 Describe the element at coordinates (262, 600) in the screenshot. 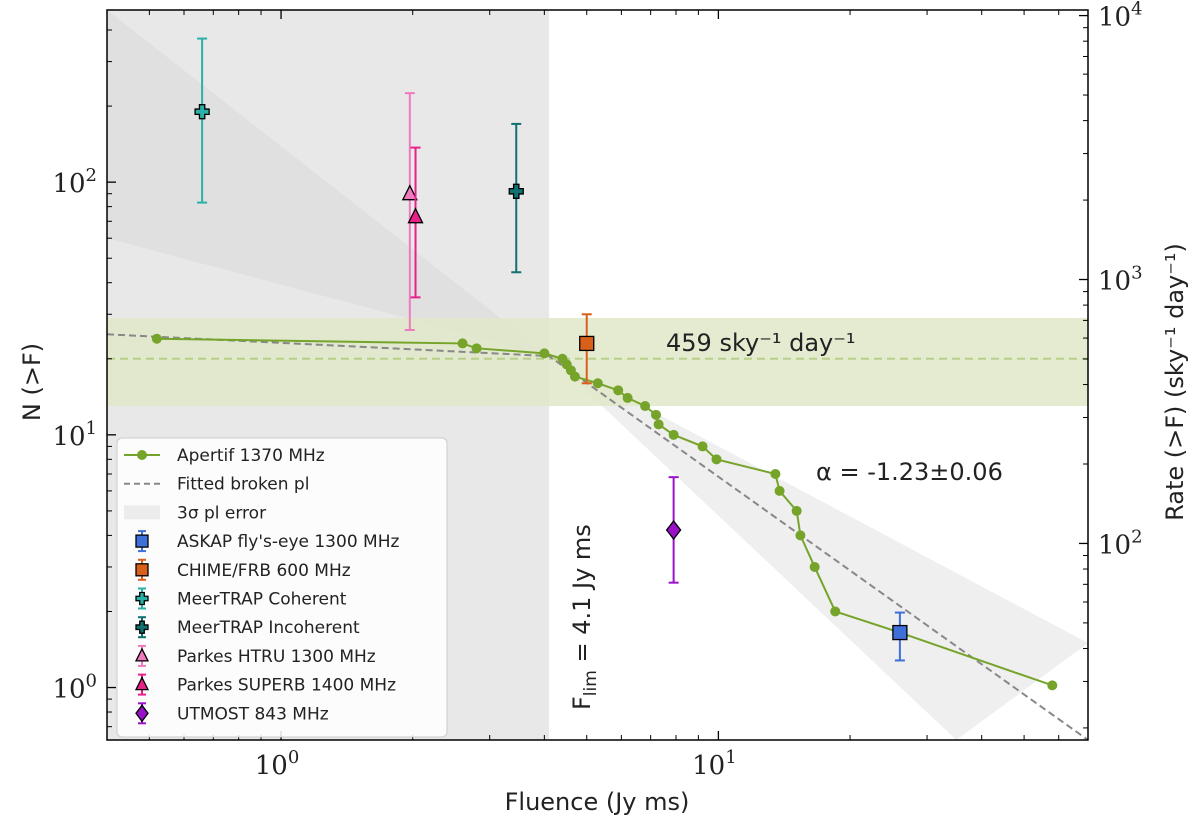

I see `legend-label: MeerTRAP Coherent` at that location.